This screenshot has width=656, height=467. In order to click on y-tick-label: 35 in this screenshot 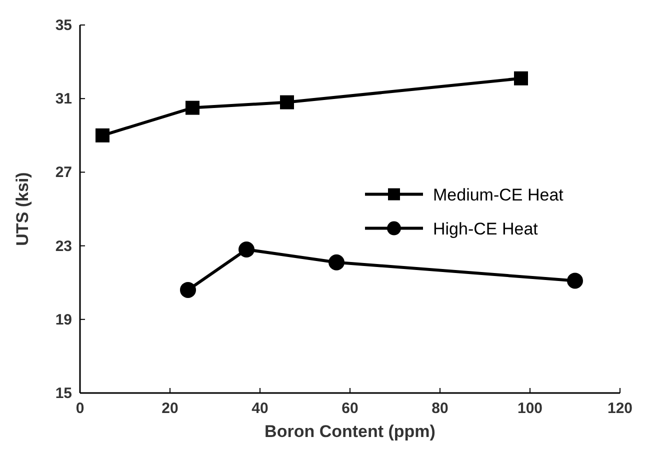, I will do `click(63, 25)`.